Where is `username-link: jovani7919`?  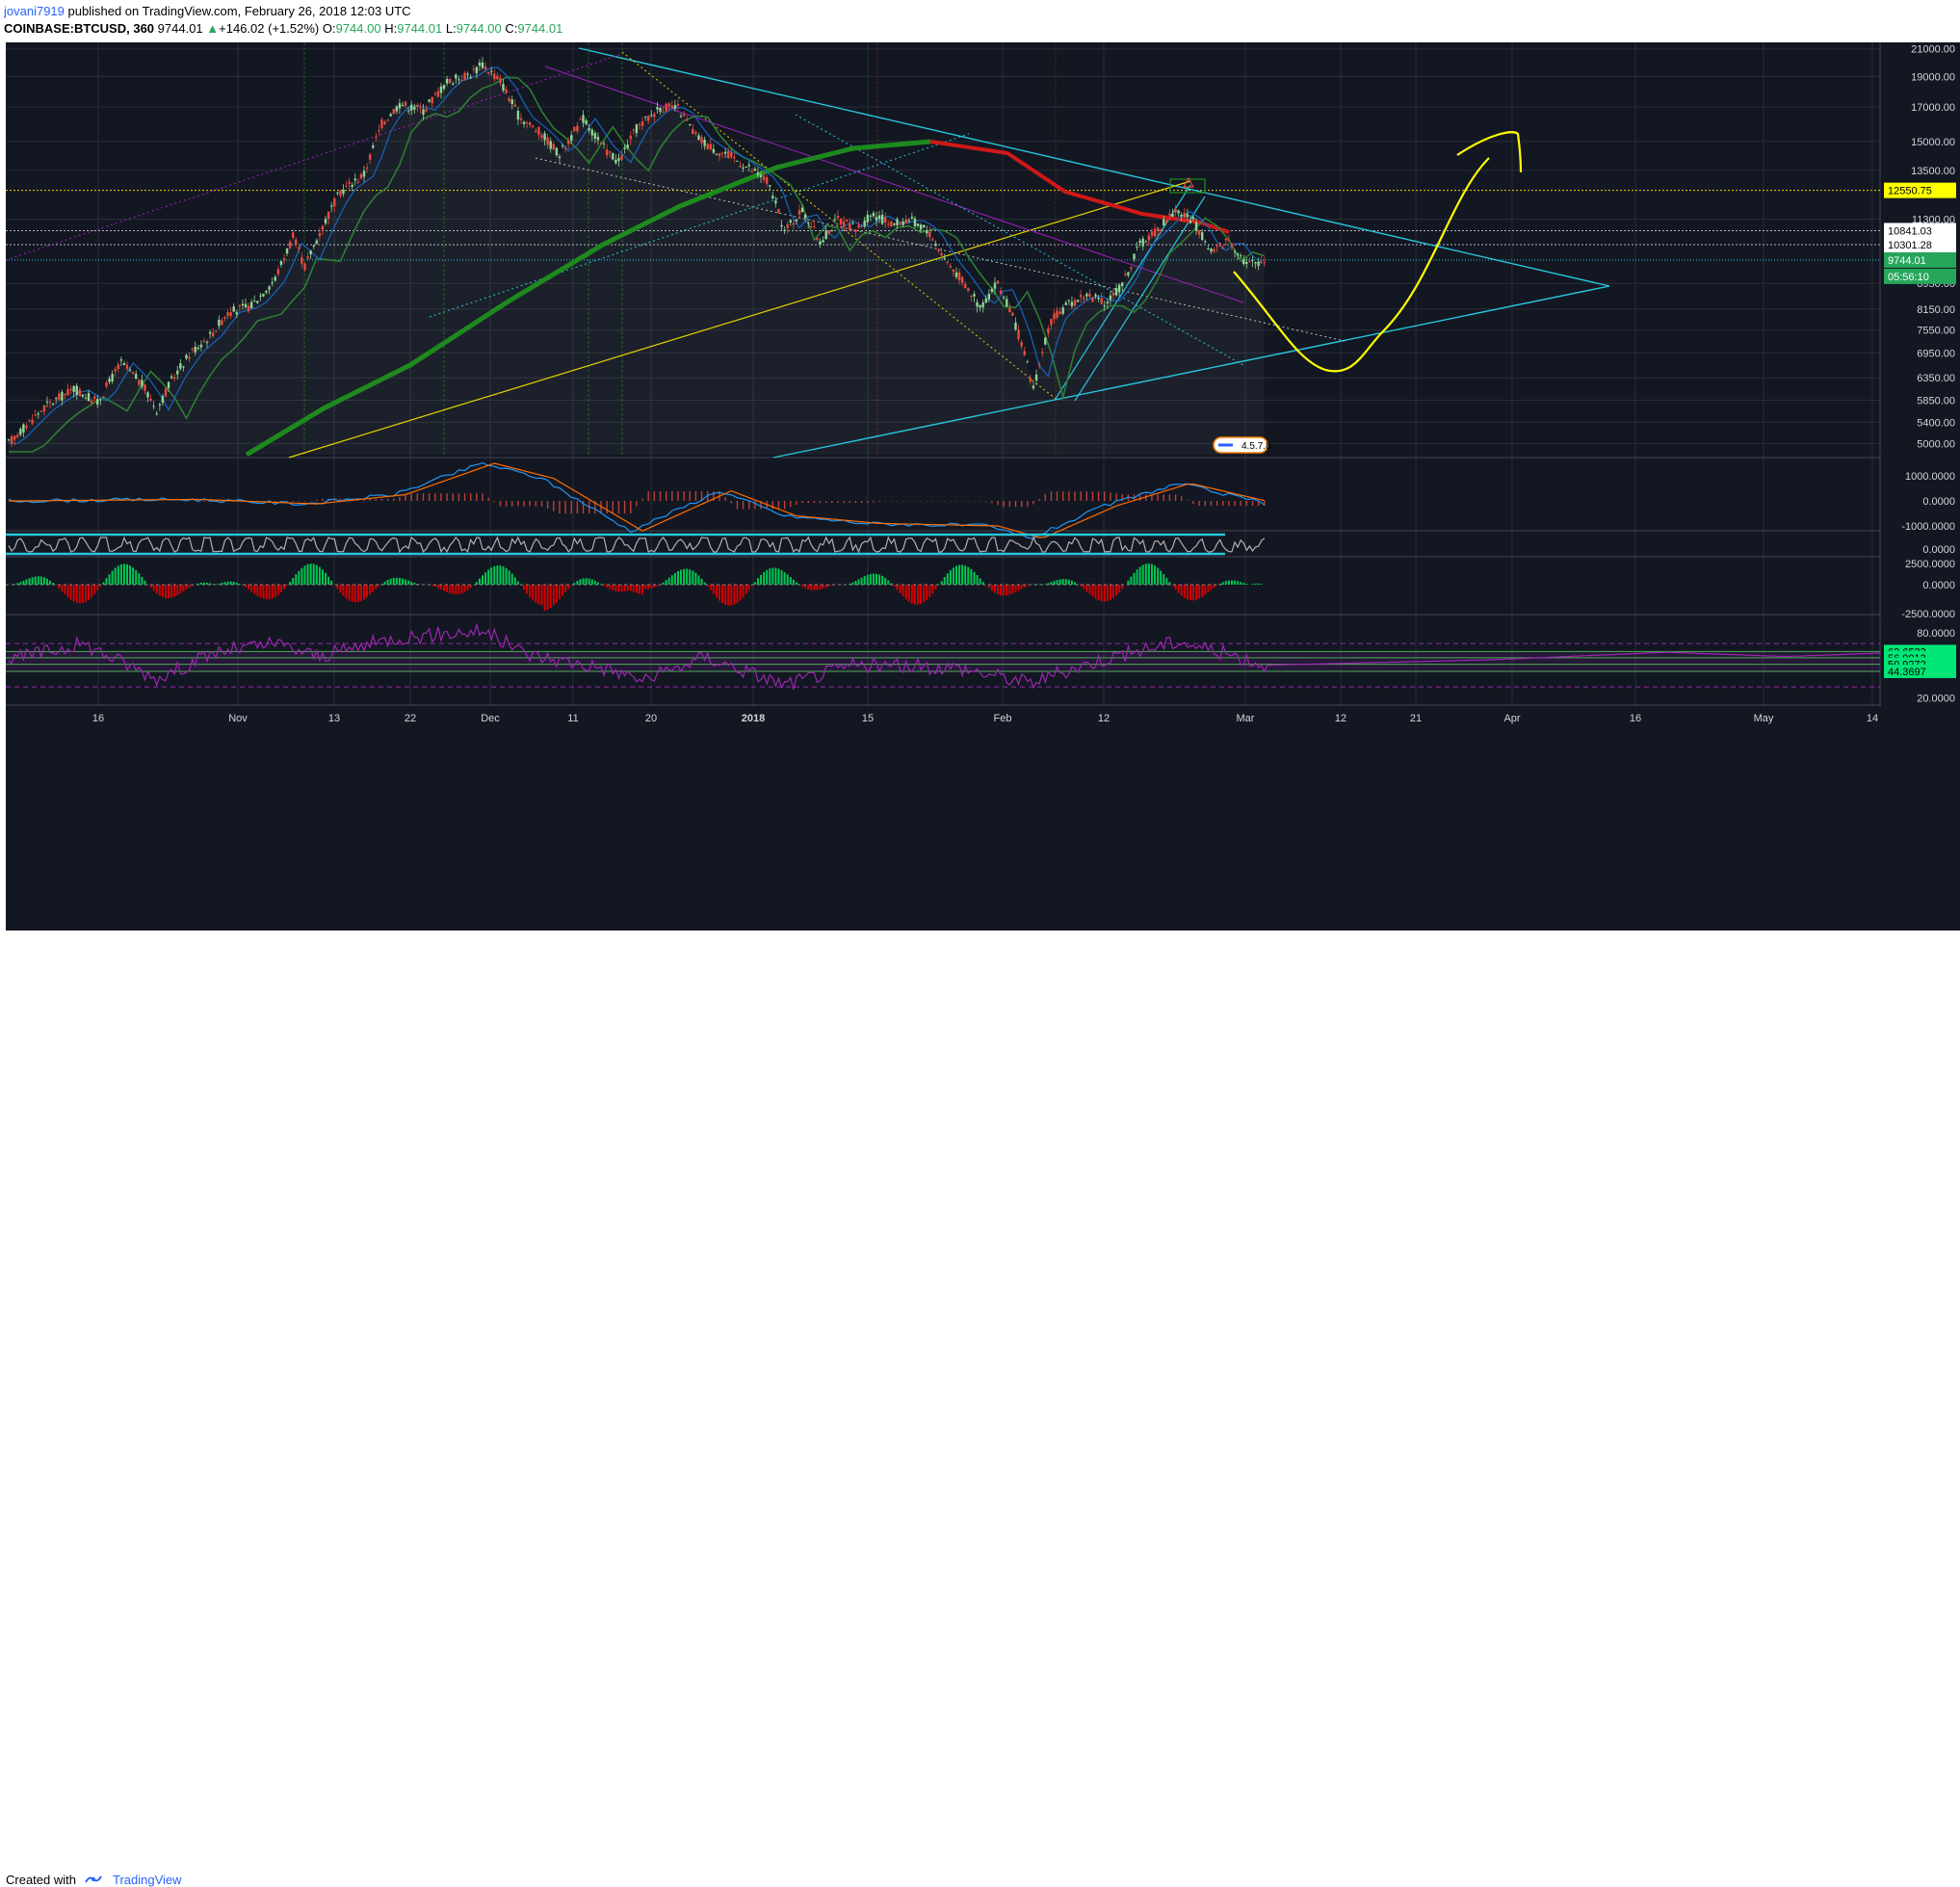
username-link: jovani7919 is located at coordinates (34, 11).